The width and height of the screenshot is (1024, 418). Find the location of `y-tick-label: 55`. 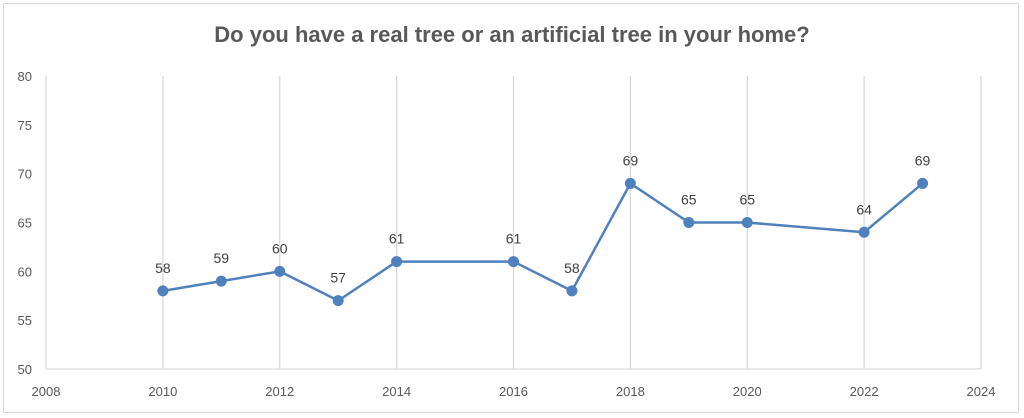

y-tick-label: 55 is located at coordinates (25, 320).